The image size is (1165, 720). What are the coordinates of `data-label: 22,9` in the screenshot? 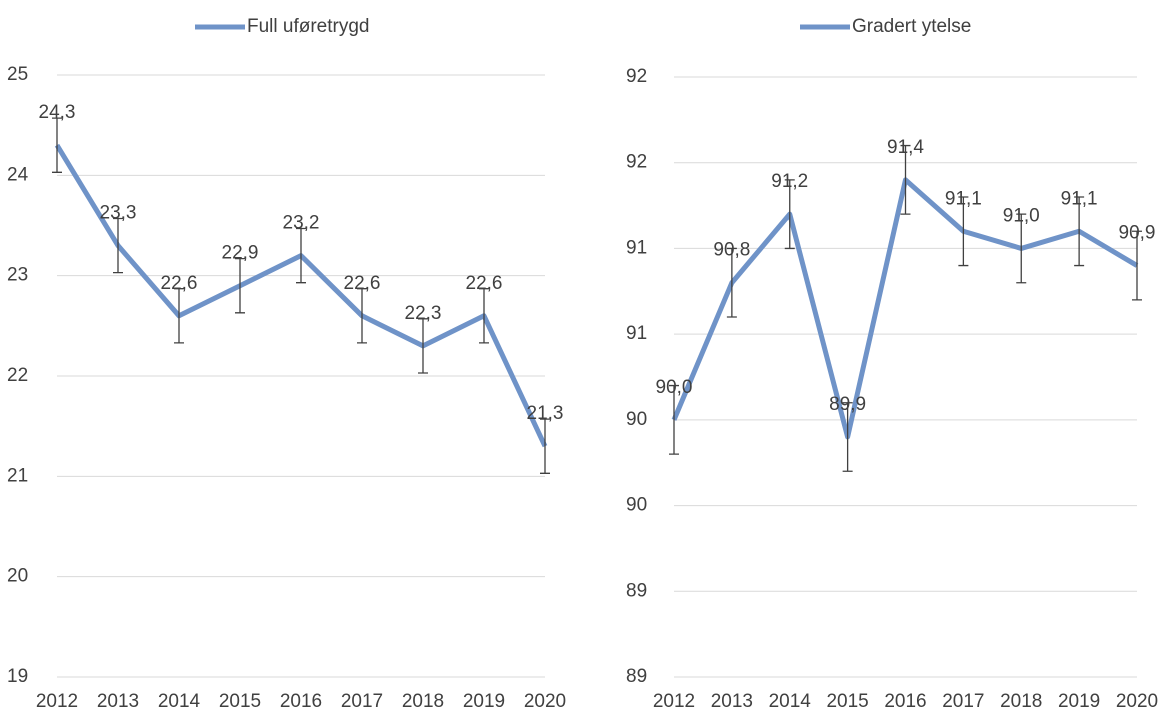 It's located at (240, 253).